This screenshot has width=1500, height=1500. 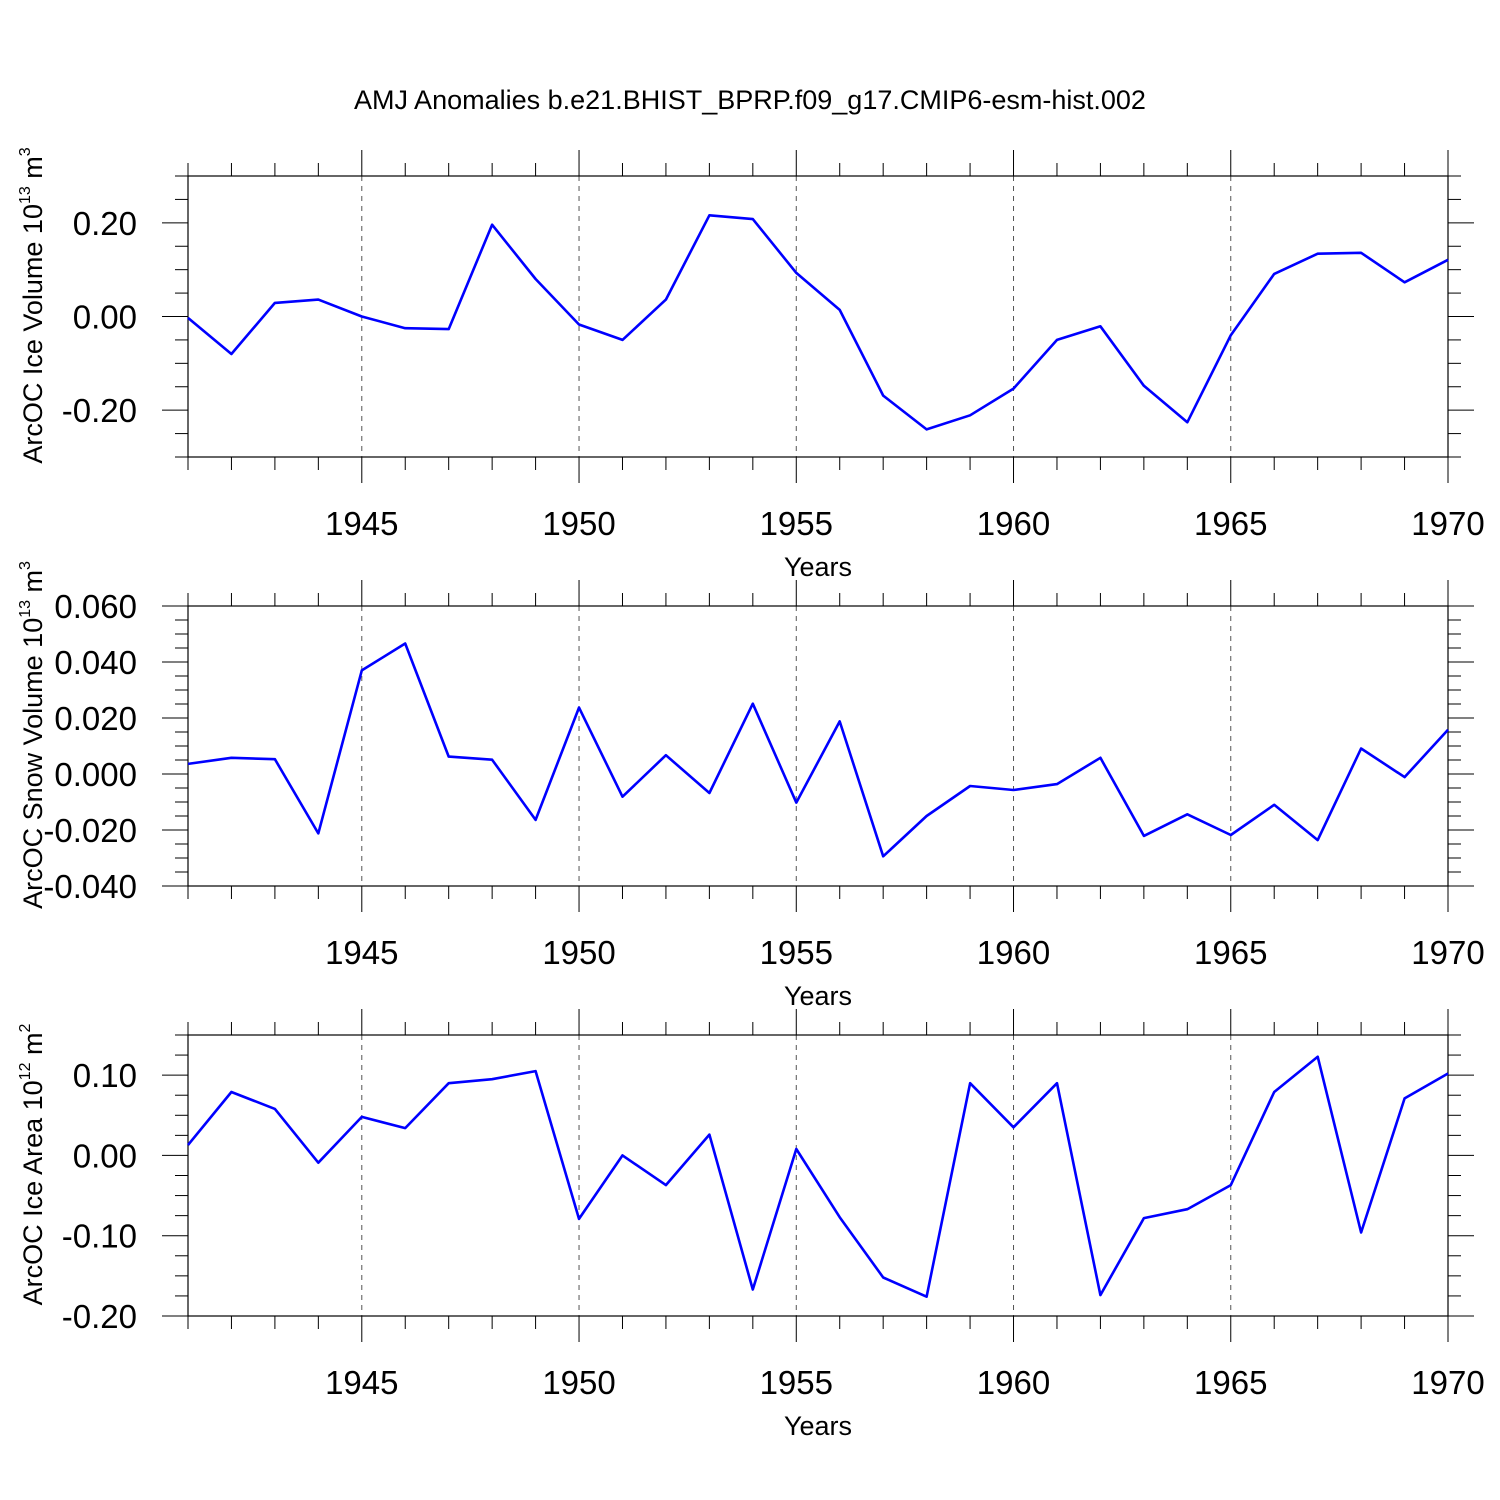 I want to click on ice-area-y-axis-unit: m, so click(x=33, y=1048).